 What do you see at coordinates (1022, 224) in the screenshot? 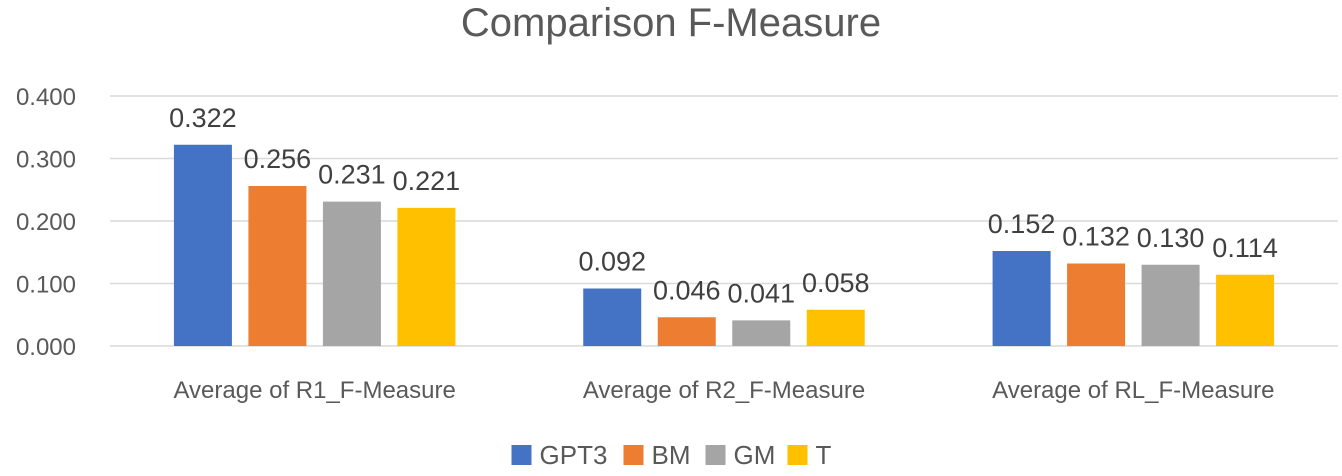
I see `data-label: 0.152` at bounding box center [1022, 224].